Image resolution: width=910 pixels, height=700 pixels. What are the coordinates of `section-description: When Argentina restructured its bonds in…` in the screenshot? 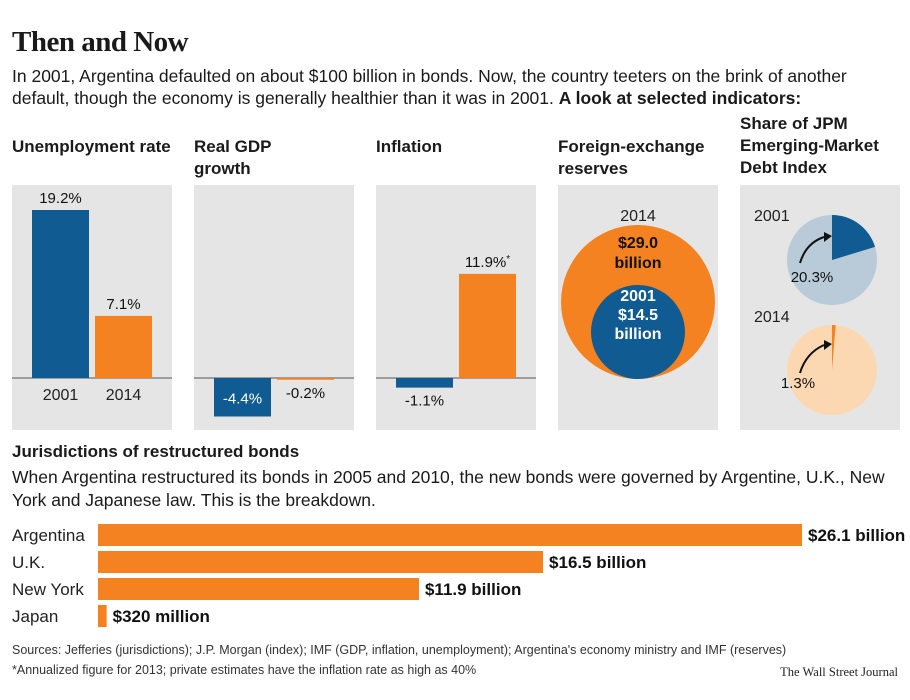 It's located at (448, 488).